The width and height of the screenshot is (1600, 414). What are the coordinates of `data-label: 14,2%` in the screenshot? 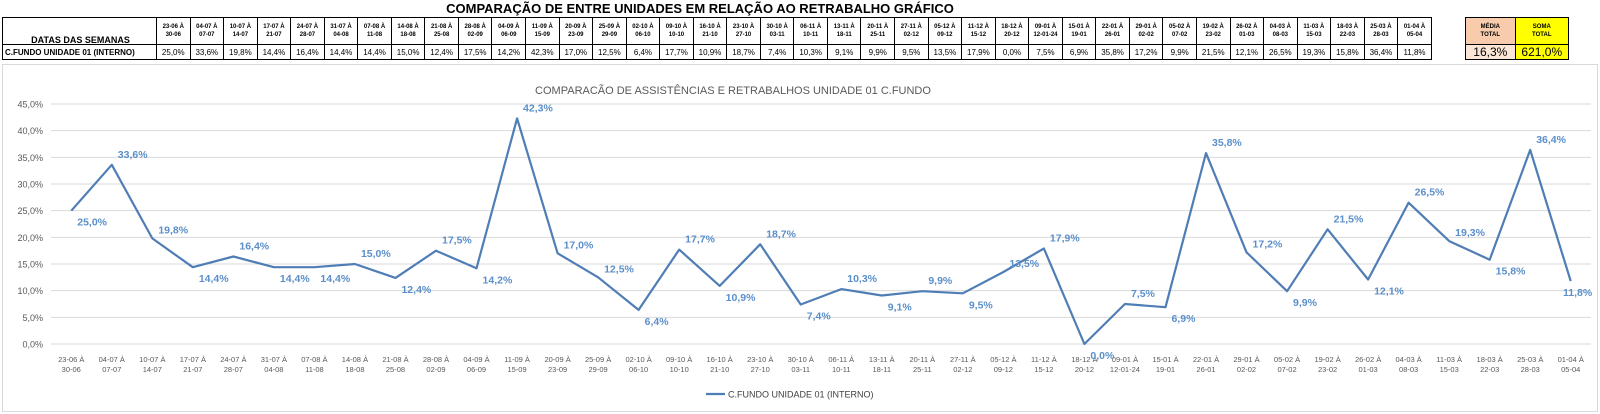 It's located at (498, 280).